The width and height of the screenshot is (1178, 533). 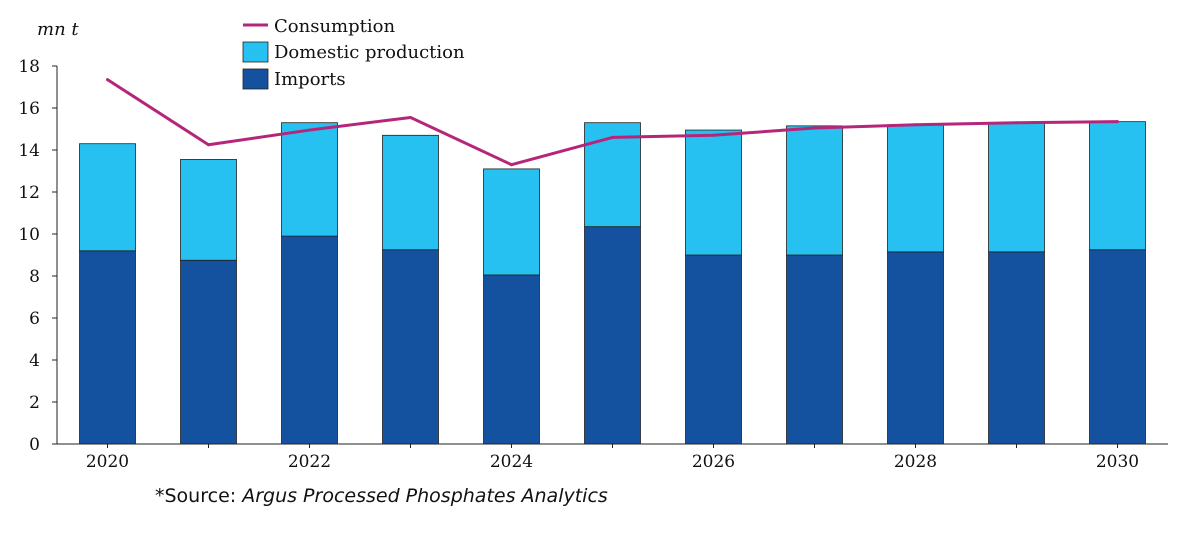 What do you see at coordinates (107, 462) in the screenshot?
I see `x-tick-label-2020: 2020` at bounding box center [107, 462].